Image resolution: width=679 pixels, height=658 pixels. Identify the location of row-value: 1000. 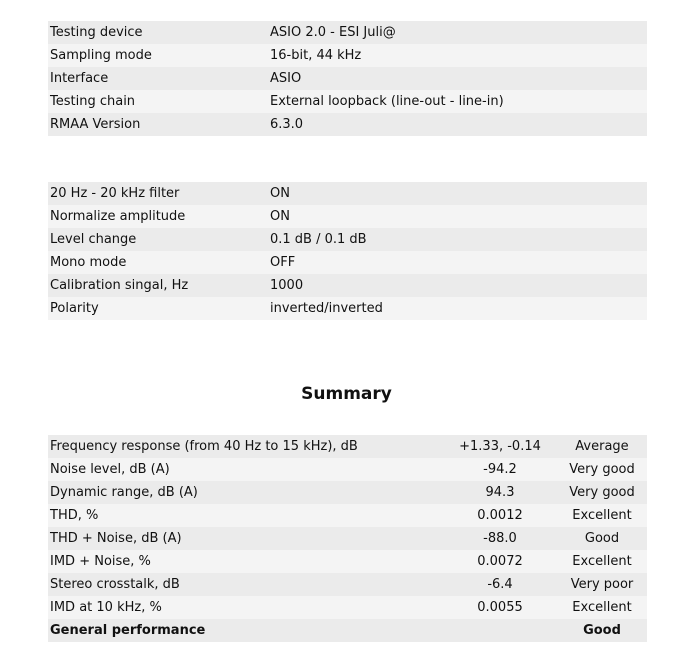
(457, 285).